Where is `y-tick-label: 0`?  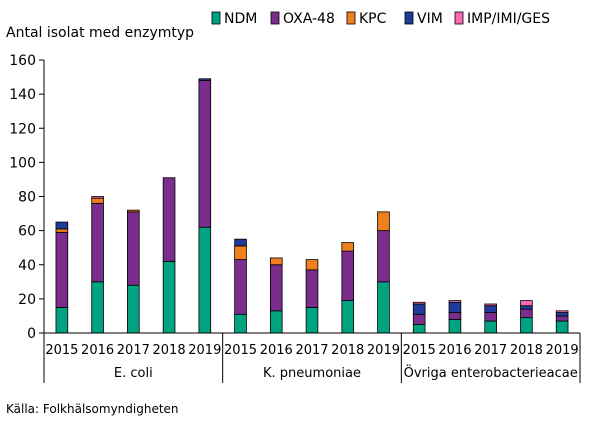
y-tick-label: 0 is located at coordinates (31, 334).